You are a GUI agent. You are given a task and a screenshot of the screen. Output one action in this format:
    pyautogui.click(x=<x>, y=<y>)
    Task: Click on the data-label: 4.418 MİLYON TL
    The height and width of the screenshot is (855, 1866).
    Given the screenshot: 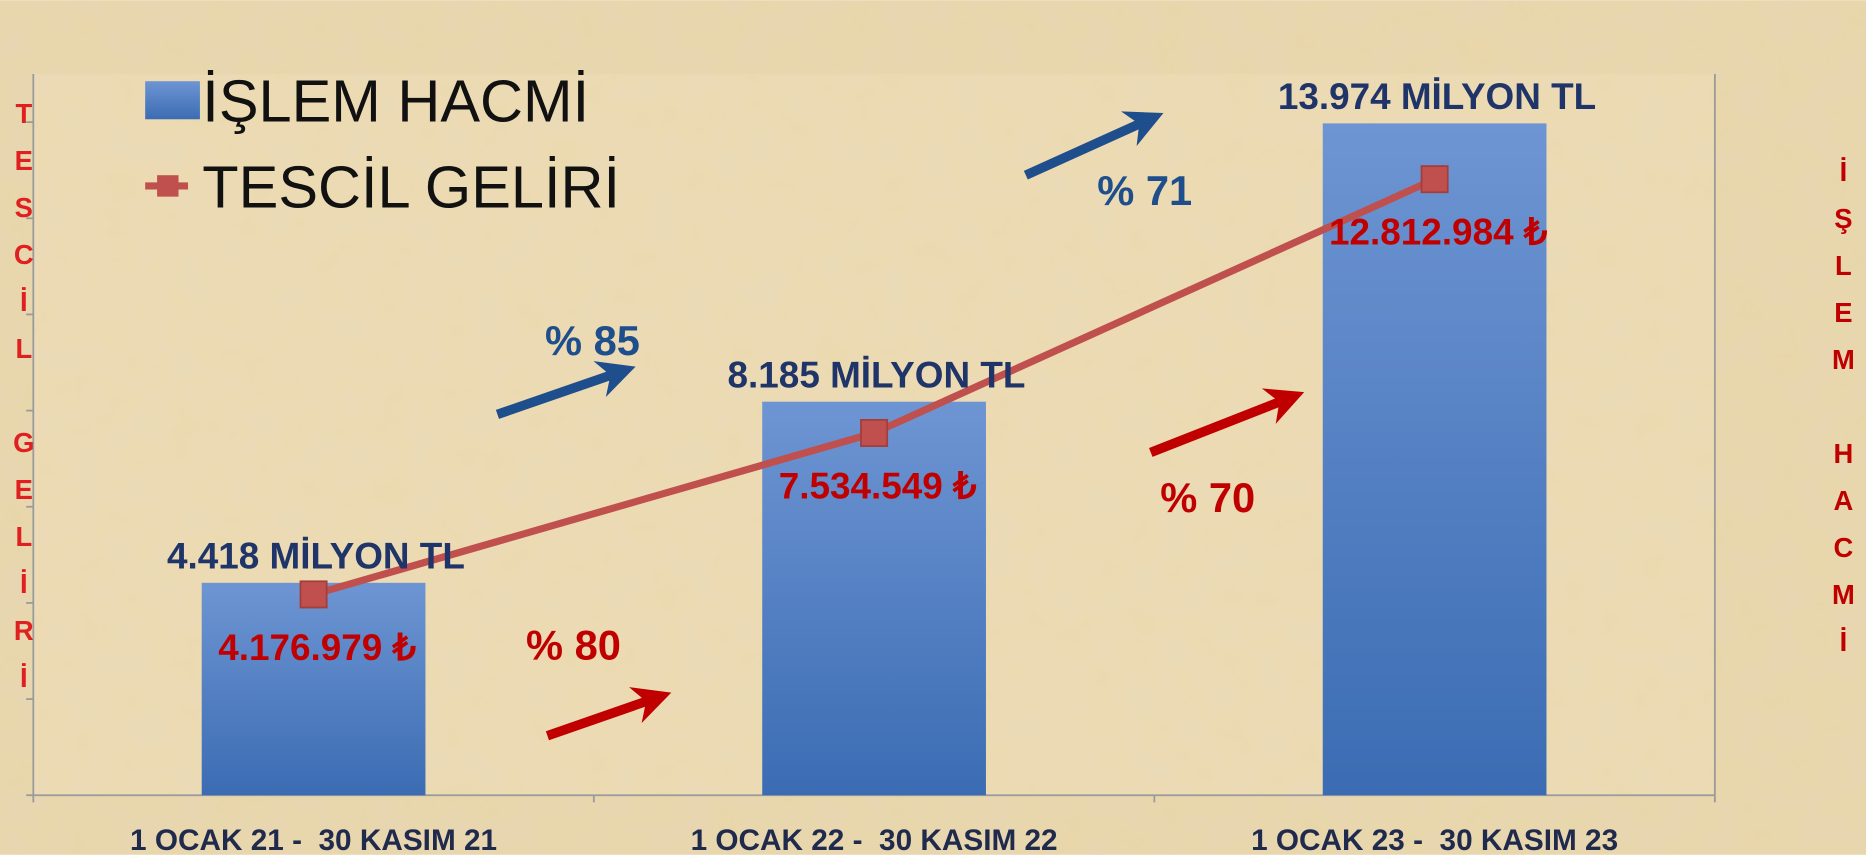 What is the action you would take?
    pyautogui.click(x=316, y=556)
    